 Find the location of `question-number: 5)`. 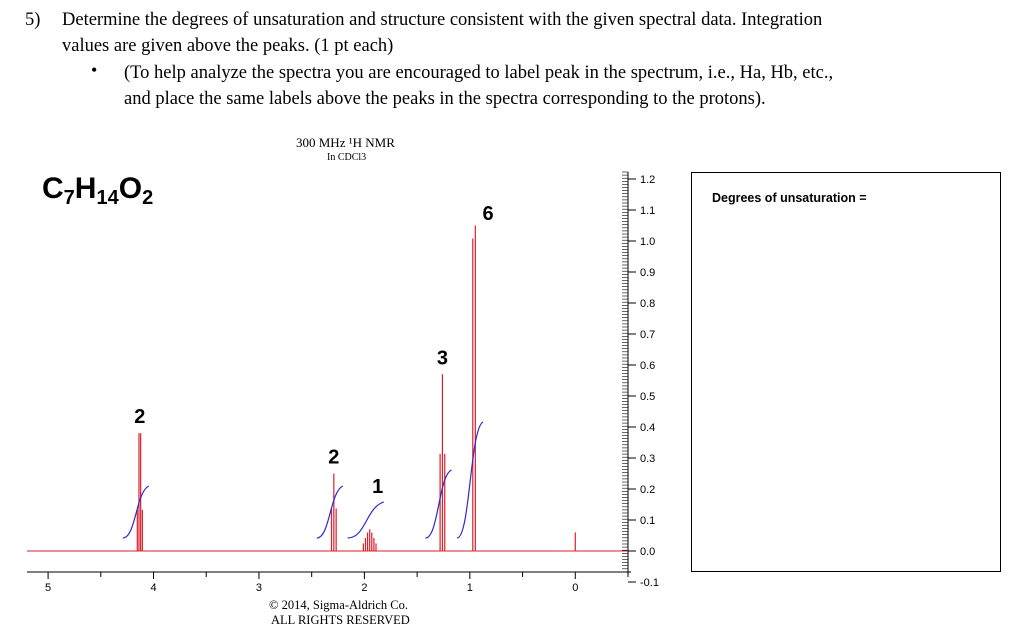

question-number: 5) is located at coordinates (33, 20).